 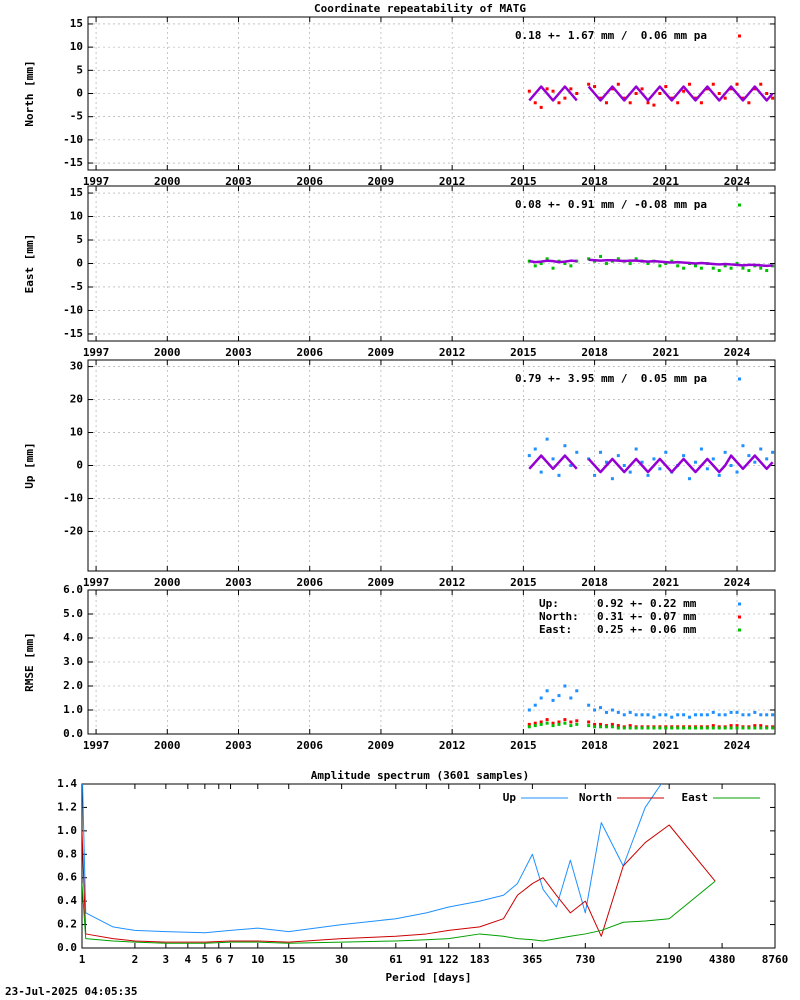 I want to click on y-axis-label: East [mm], so click(x=29, y=264).